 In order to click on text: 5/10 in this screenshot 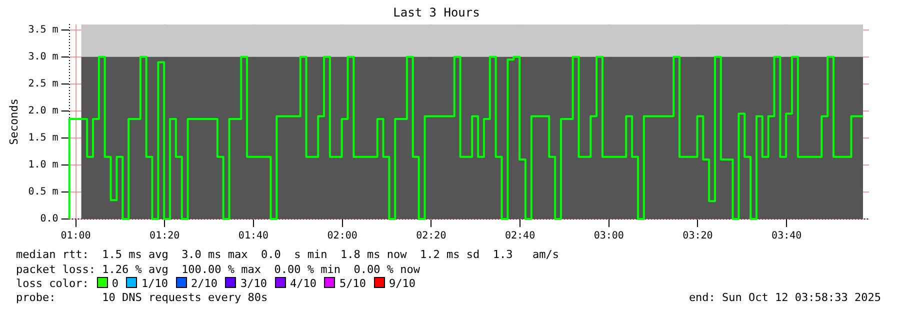, I will do `click(352, 283)`.